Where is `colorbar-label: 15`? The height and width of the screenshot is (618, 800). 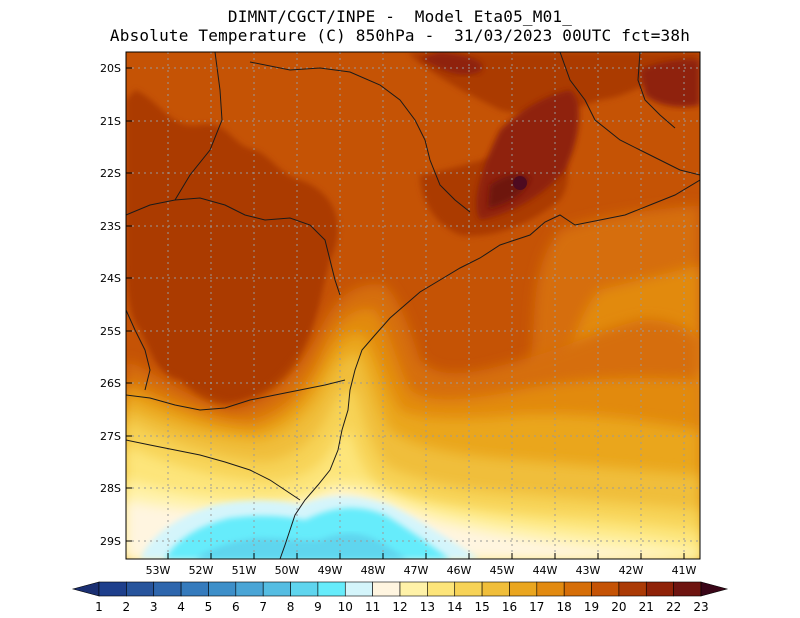 colorbar-label: 15 is located at coordinates (481, 607).